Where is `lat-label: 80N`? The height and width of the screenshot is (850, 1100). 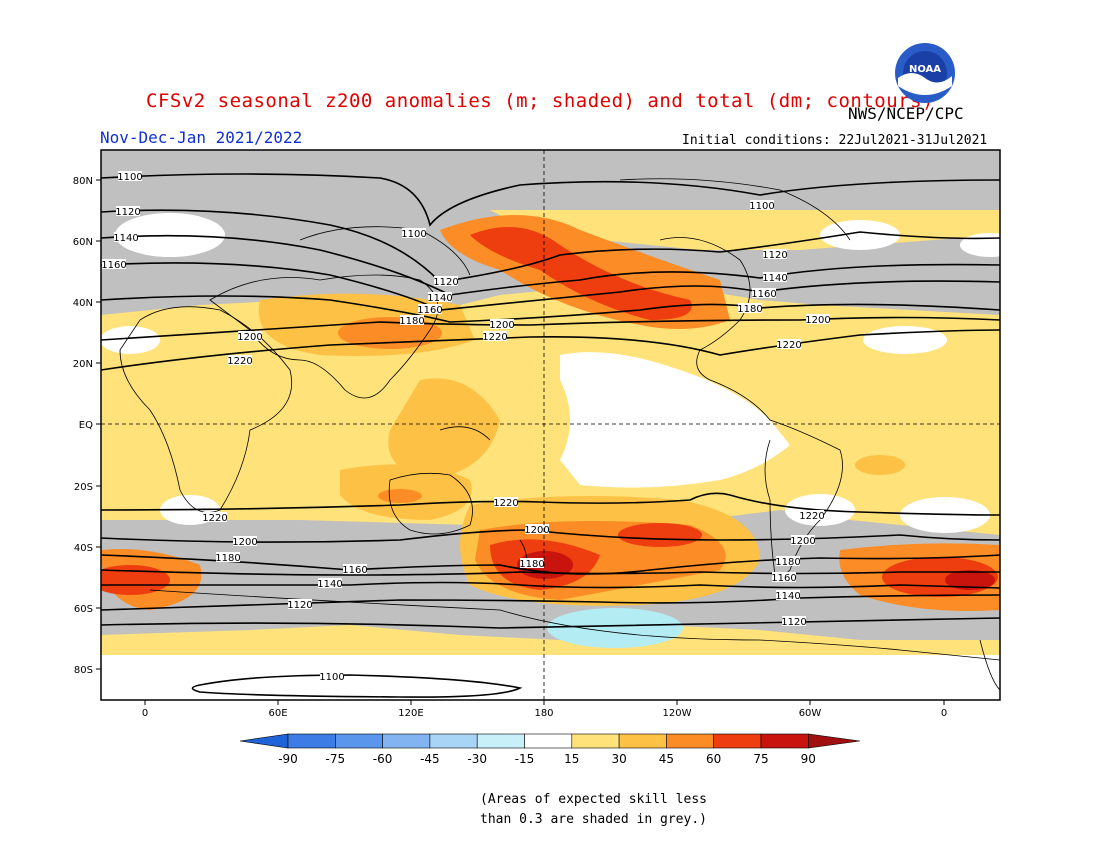
lat-label: 80N is located at coordinates (83, 181).